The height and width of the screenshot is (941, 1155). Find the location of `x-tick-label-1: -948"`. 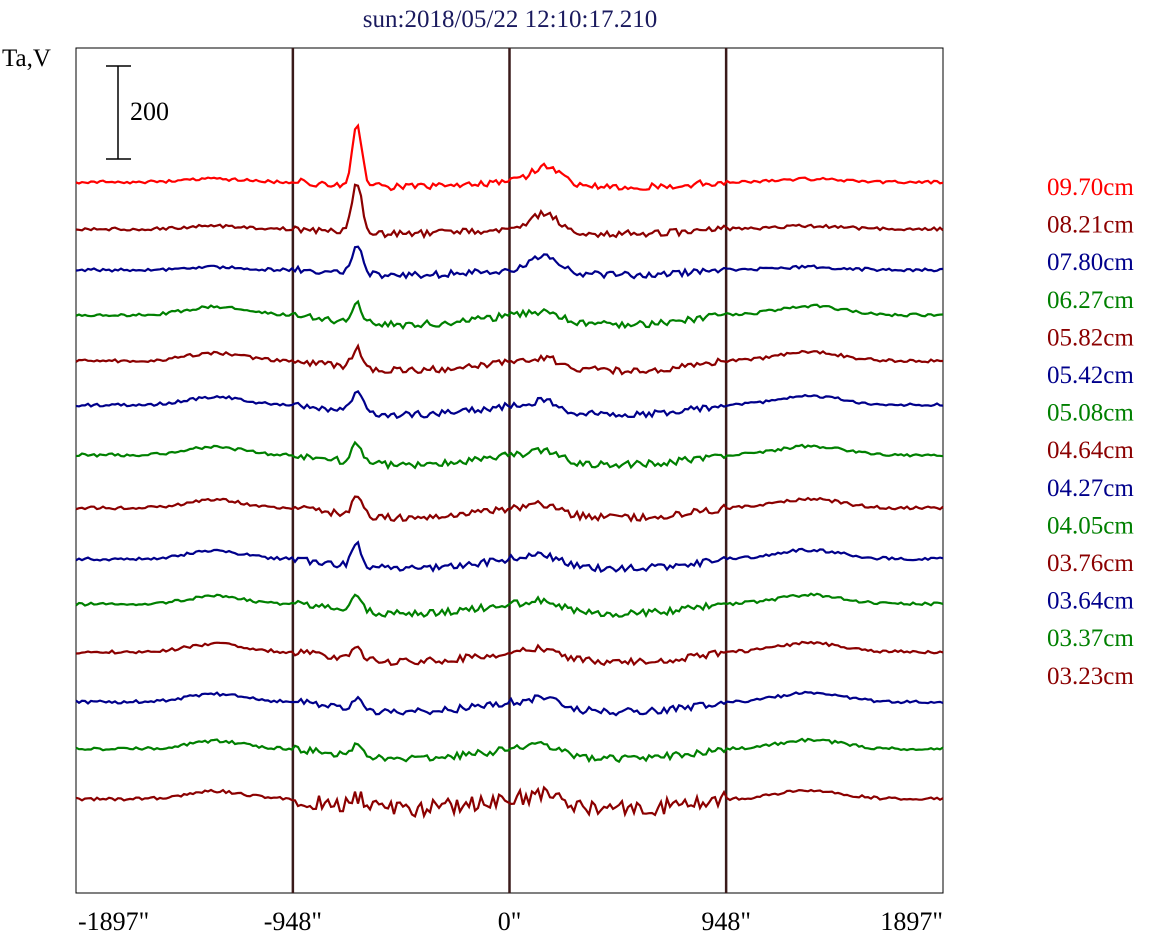

x-tick-label-1: -948" is located at coordinates (293, 921).